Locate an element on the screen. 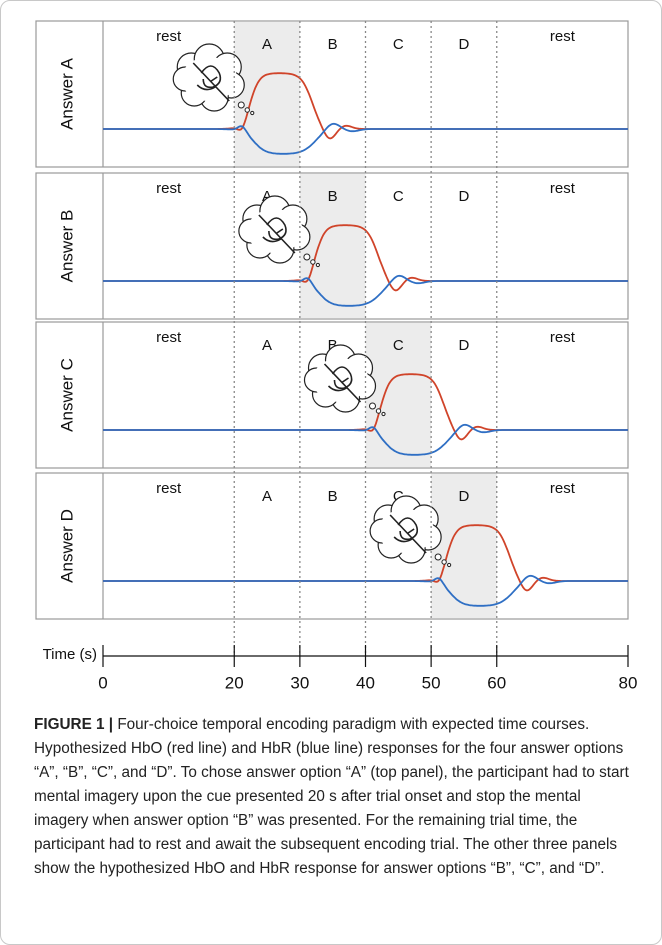 This screenshot has width=662, height=945. panel-label: Answer C is located at coordinates (66, 395).